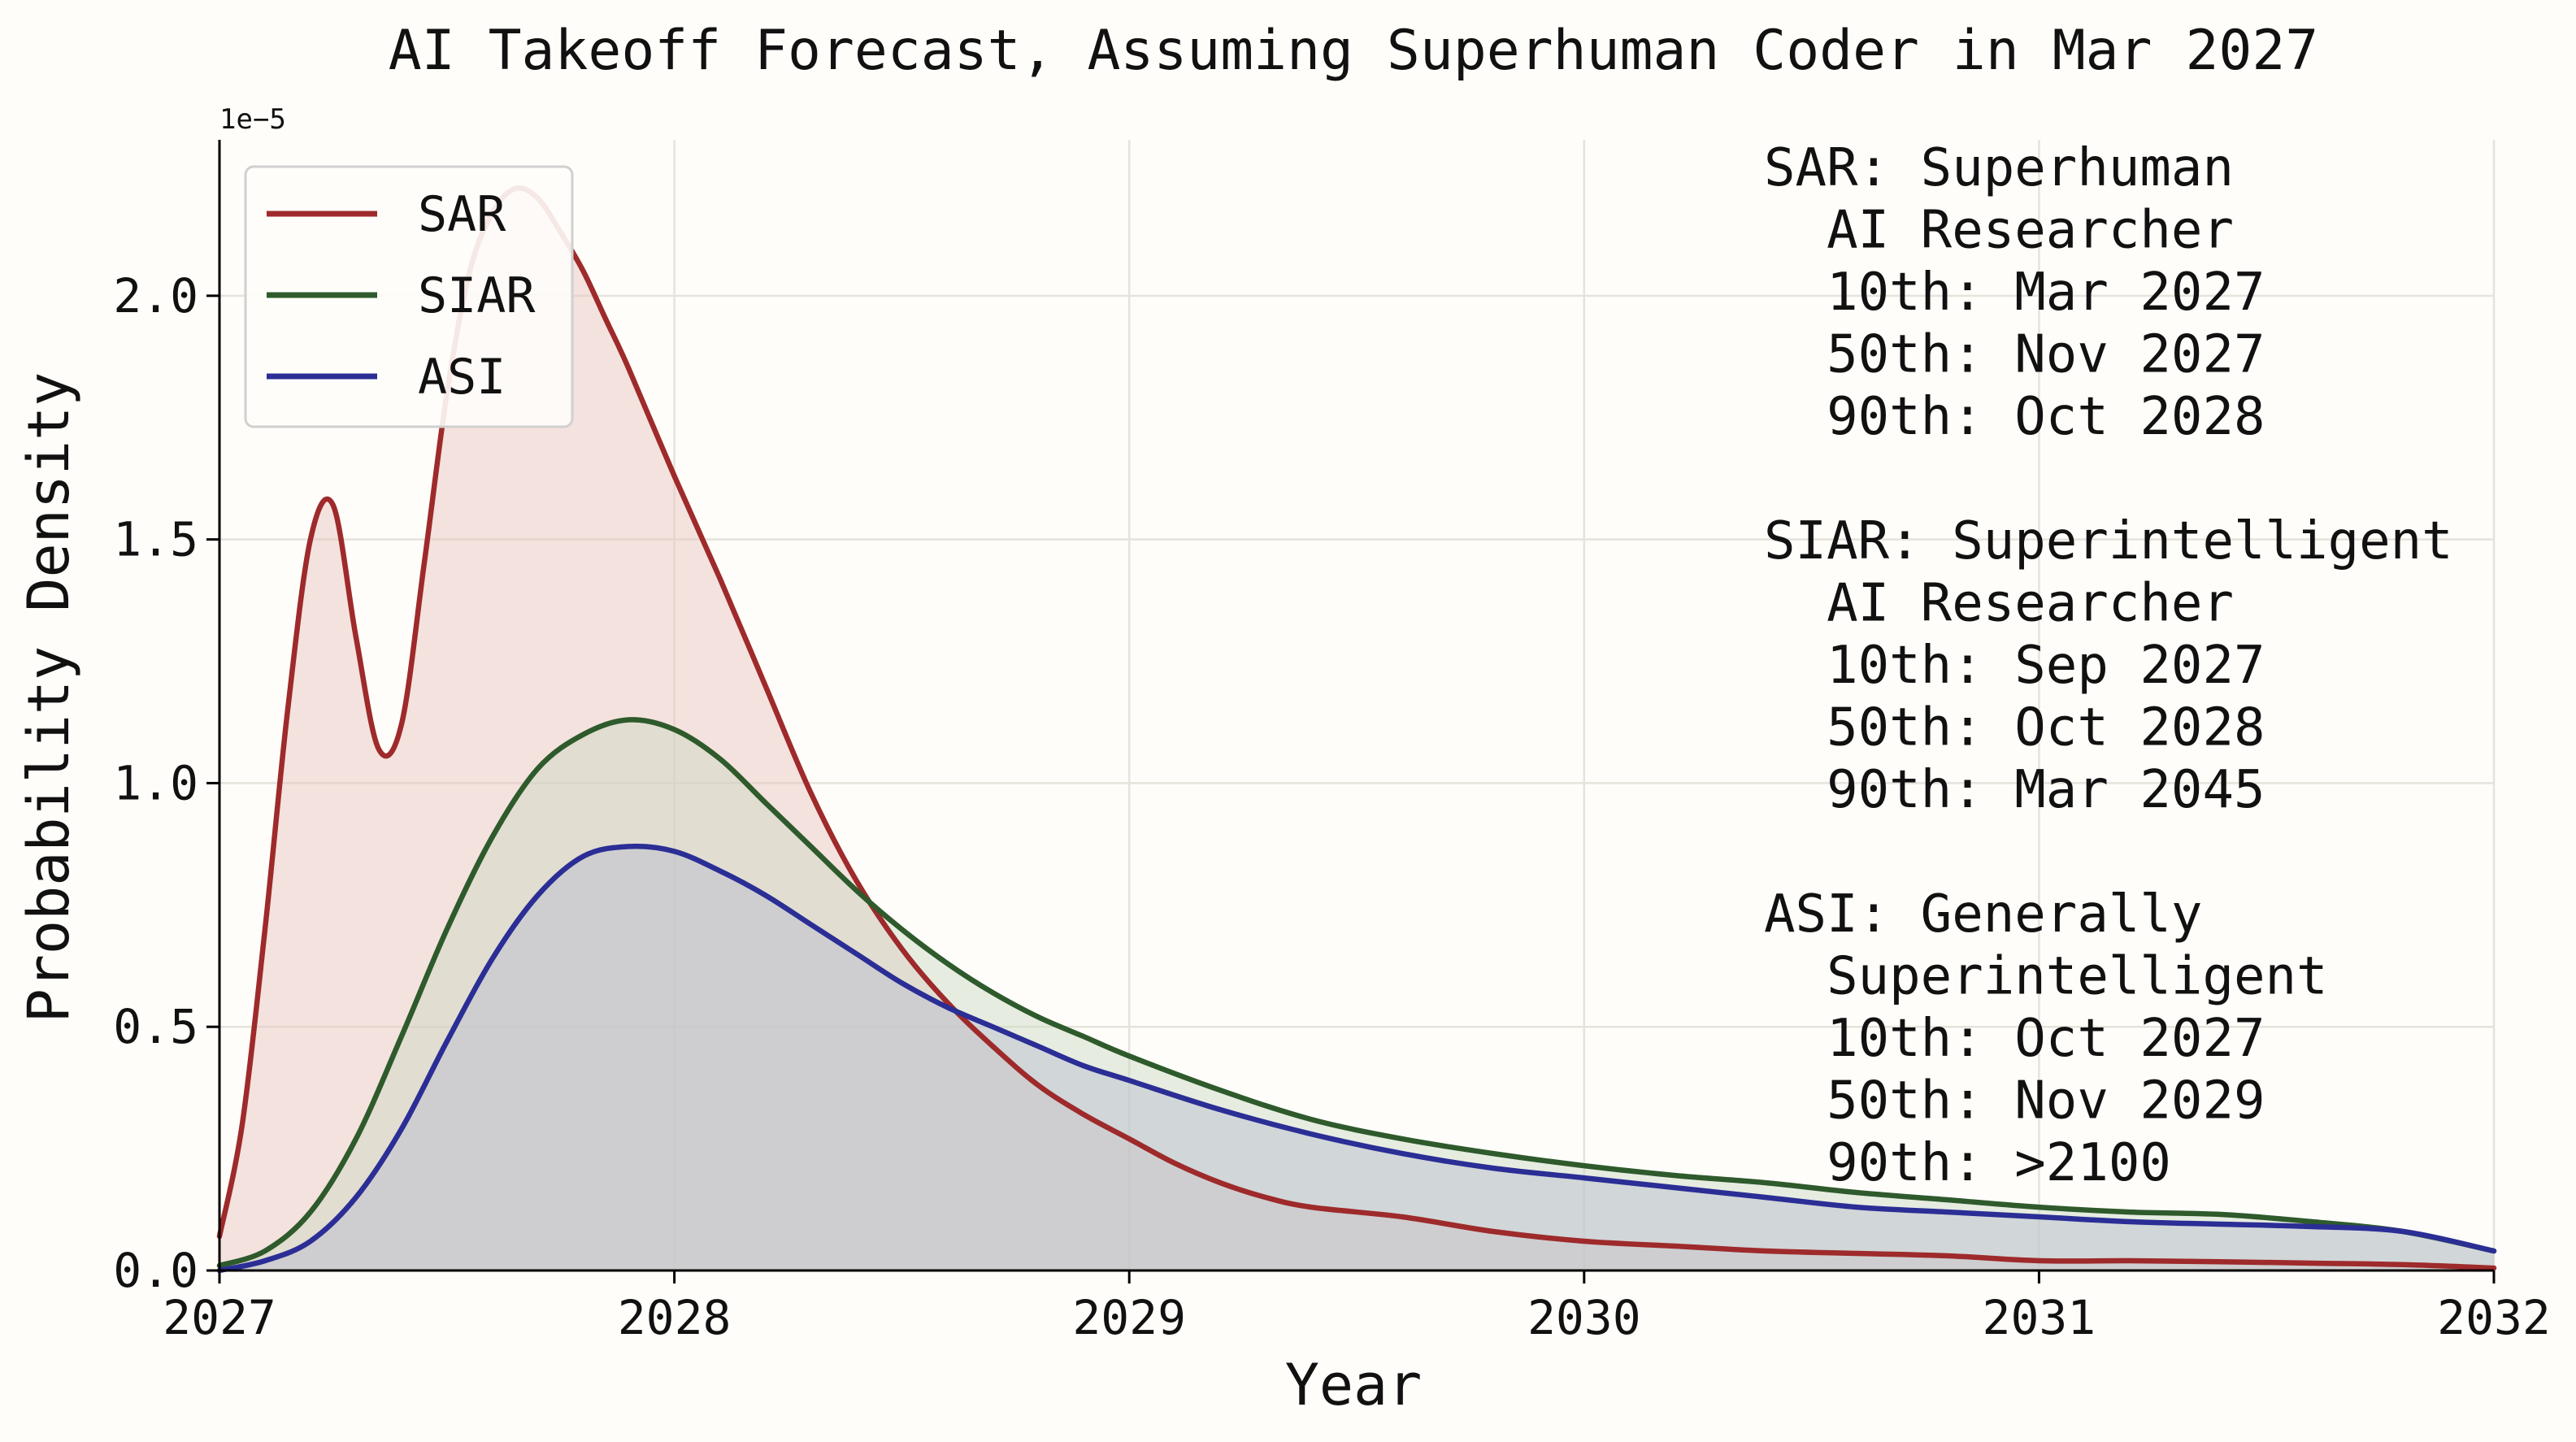  Describe the element at coordinates (252, 119) in the screenshot. I see `y-scale-label: 1e−5` at that location.